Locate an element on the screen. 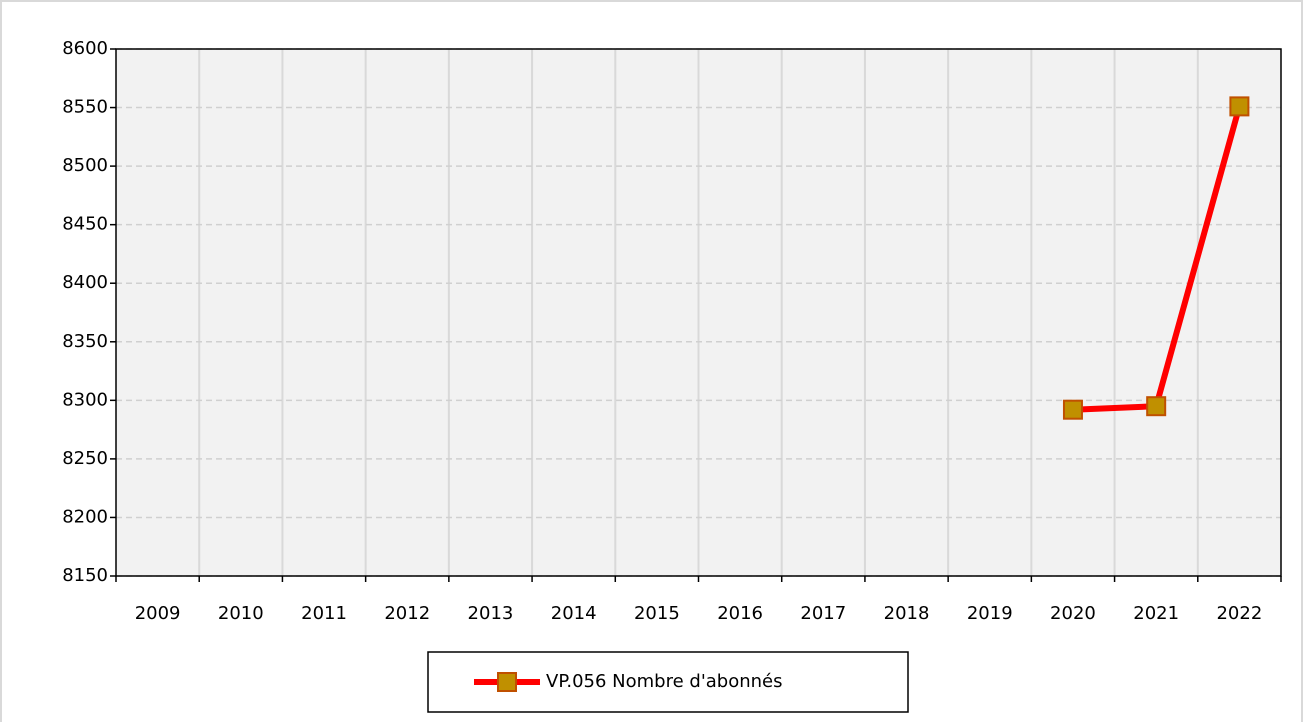  x-tick-label: 2017 is located at coordinates (823, 613).